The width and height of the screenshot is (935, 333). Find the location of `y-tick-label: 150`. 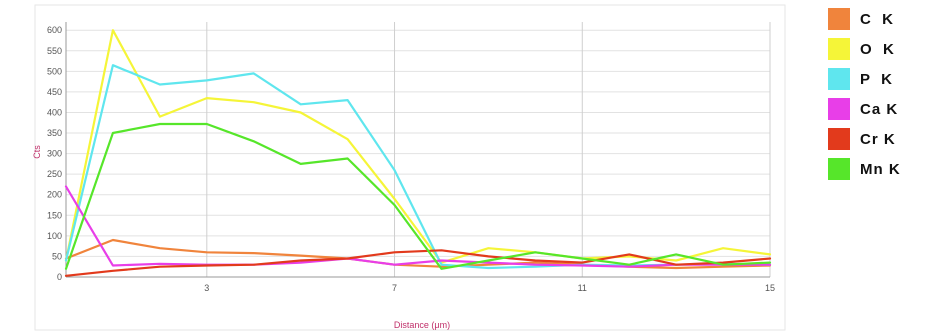

y-tick-label: 150 is located at coordinates (54, 215).